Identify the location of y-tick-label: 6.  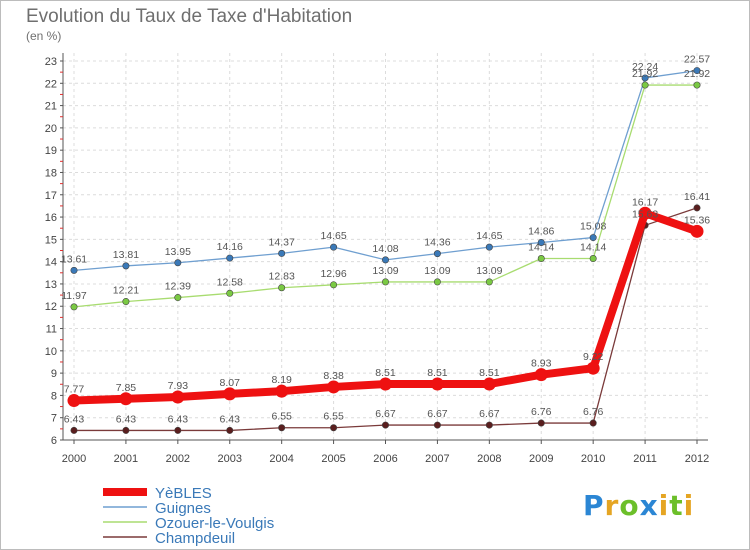
(54, 441).